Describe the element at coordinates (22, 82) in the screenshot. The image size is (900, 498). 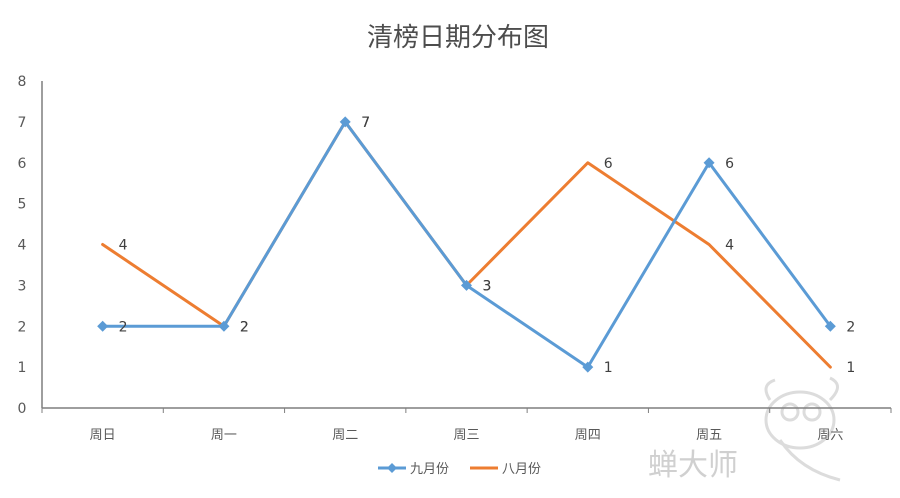
I see `y-tick-label: 8` at that location.